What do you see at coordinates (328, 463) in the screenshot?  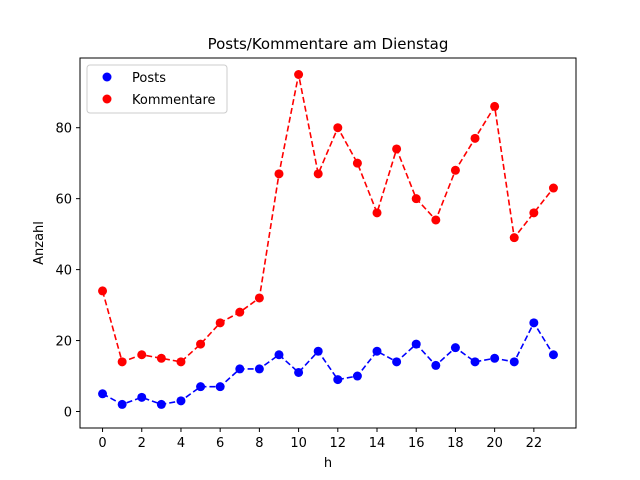 I see `x-axis-title: h` at bounding box center [328, 463].